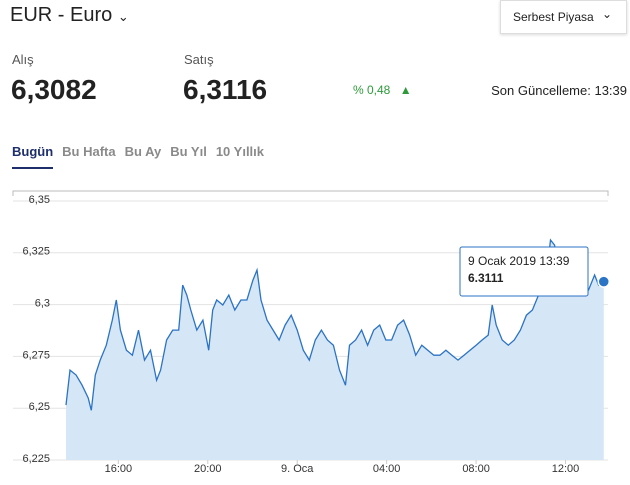 The width and height of the screenshot is (630, 485). I want to click on y-tick-label: 6,35, so click(39, 200).